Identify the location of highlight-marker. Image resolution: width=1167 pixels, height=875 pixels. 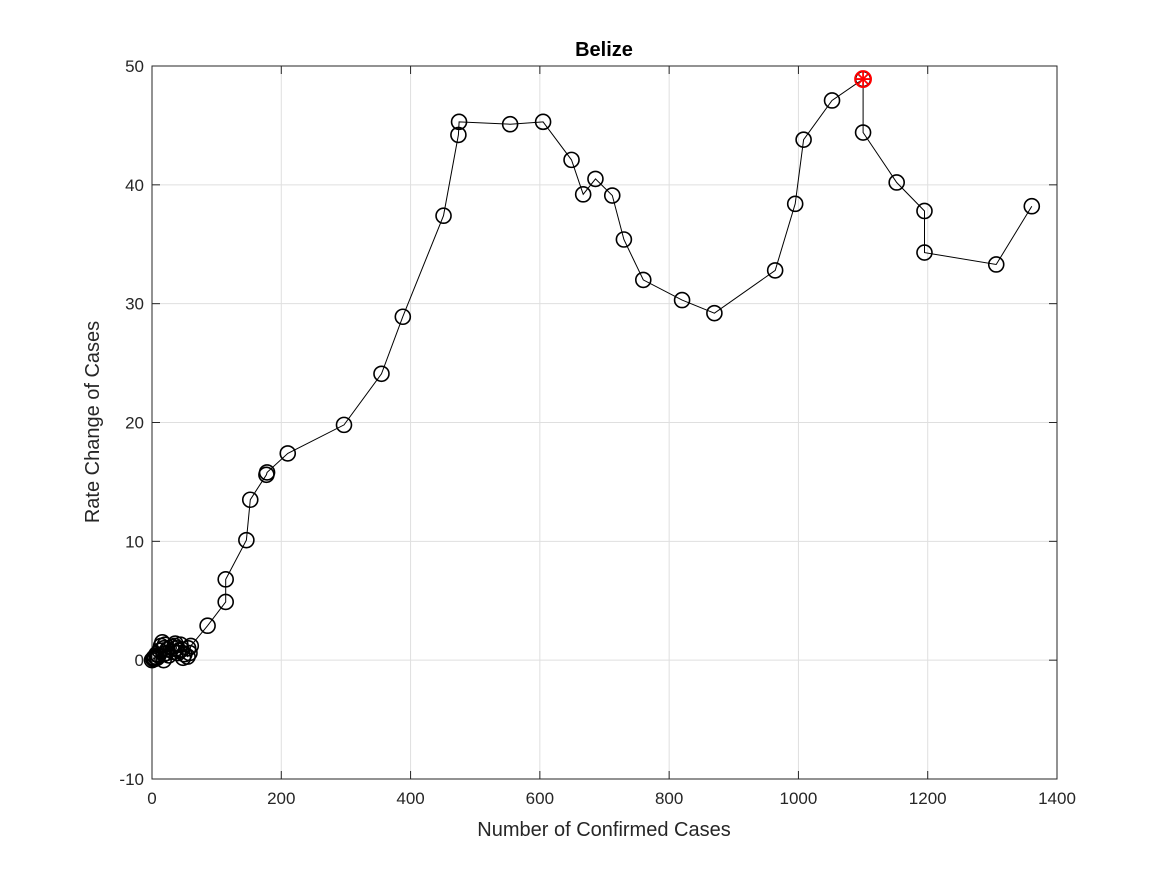
(863, 79).